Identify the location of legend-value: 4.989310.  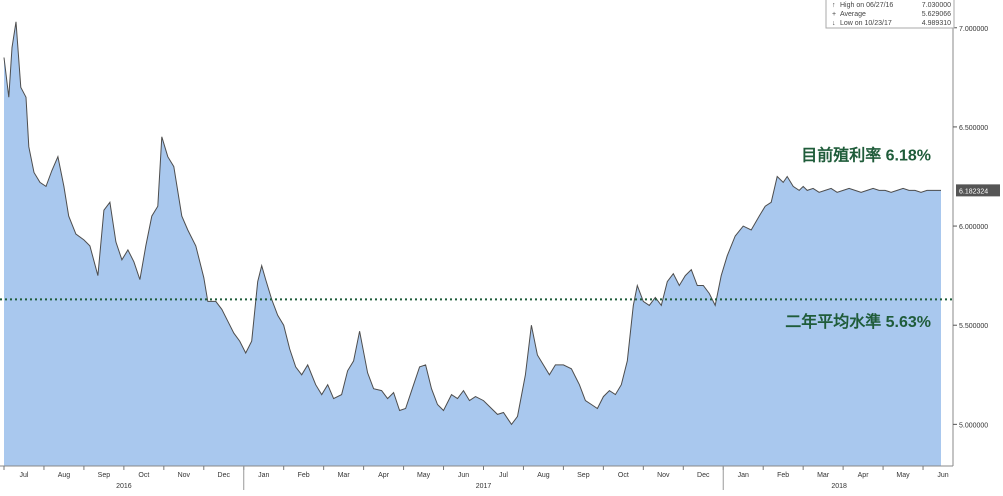
(936, 23).